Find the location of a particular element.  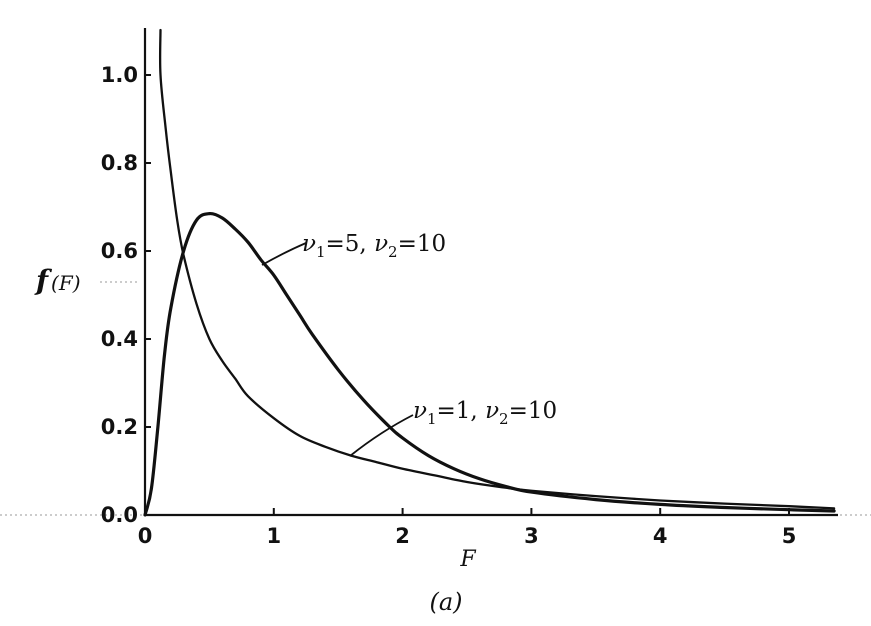

label-nu1-1: ν1=1, ν2=10 is located at coordinates (485, 413).